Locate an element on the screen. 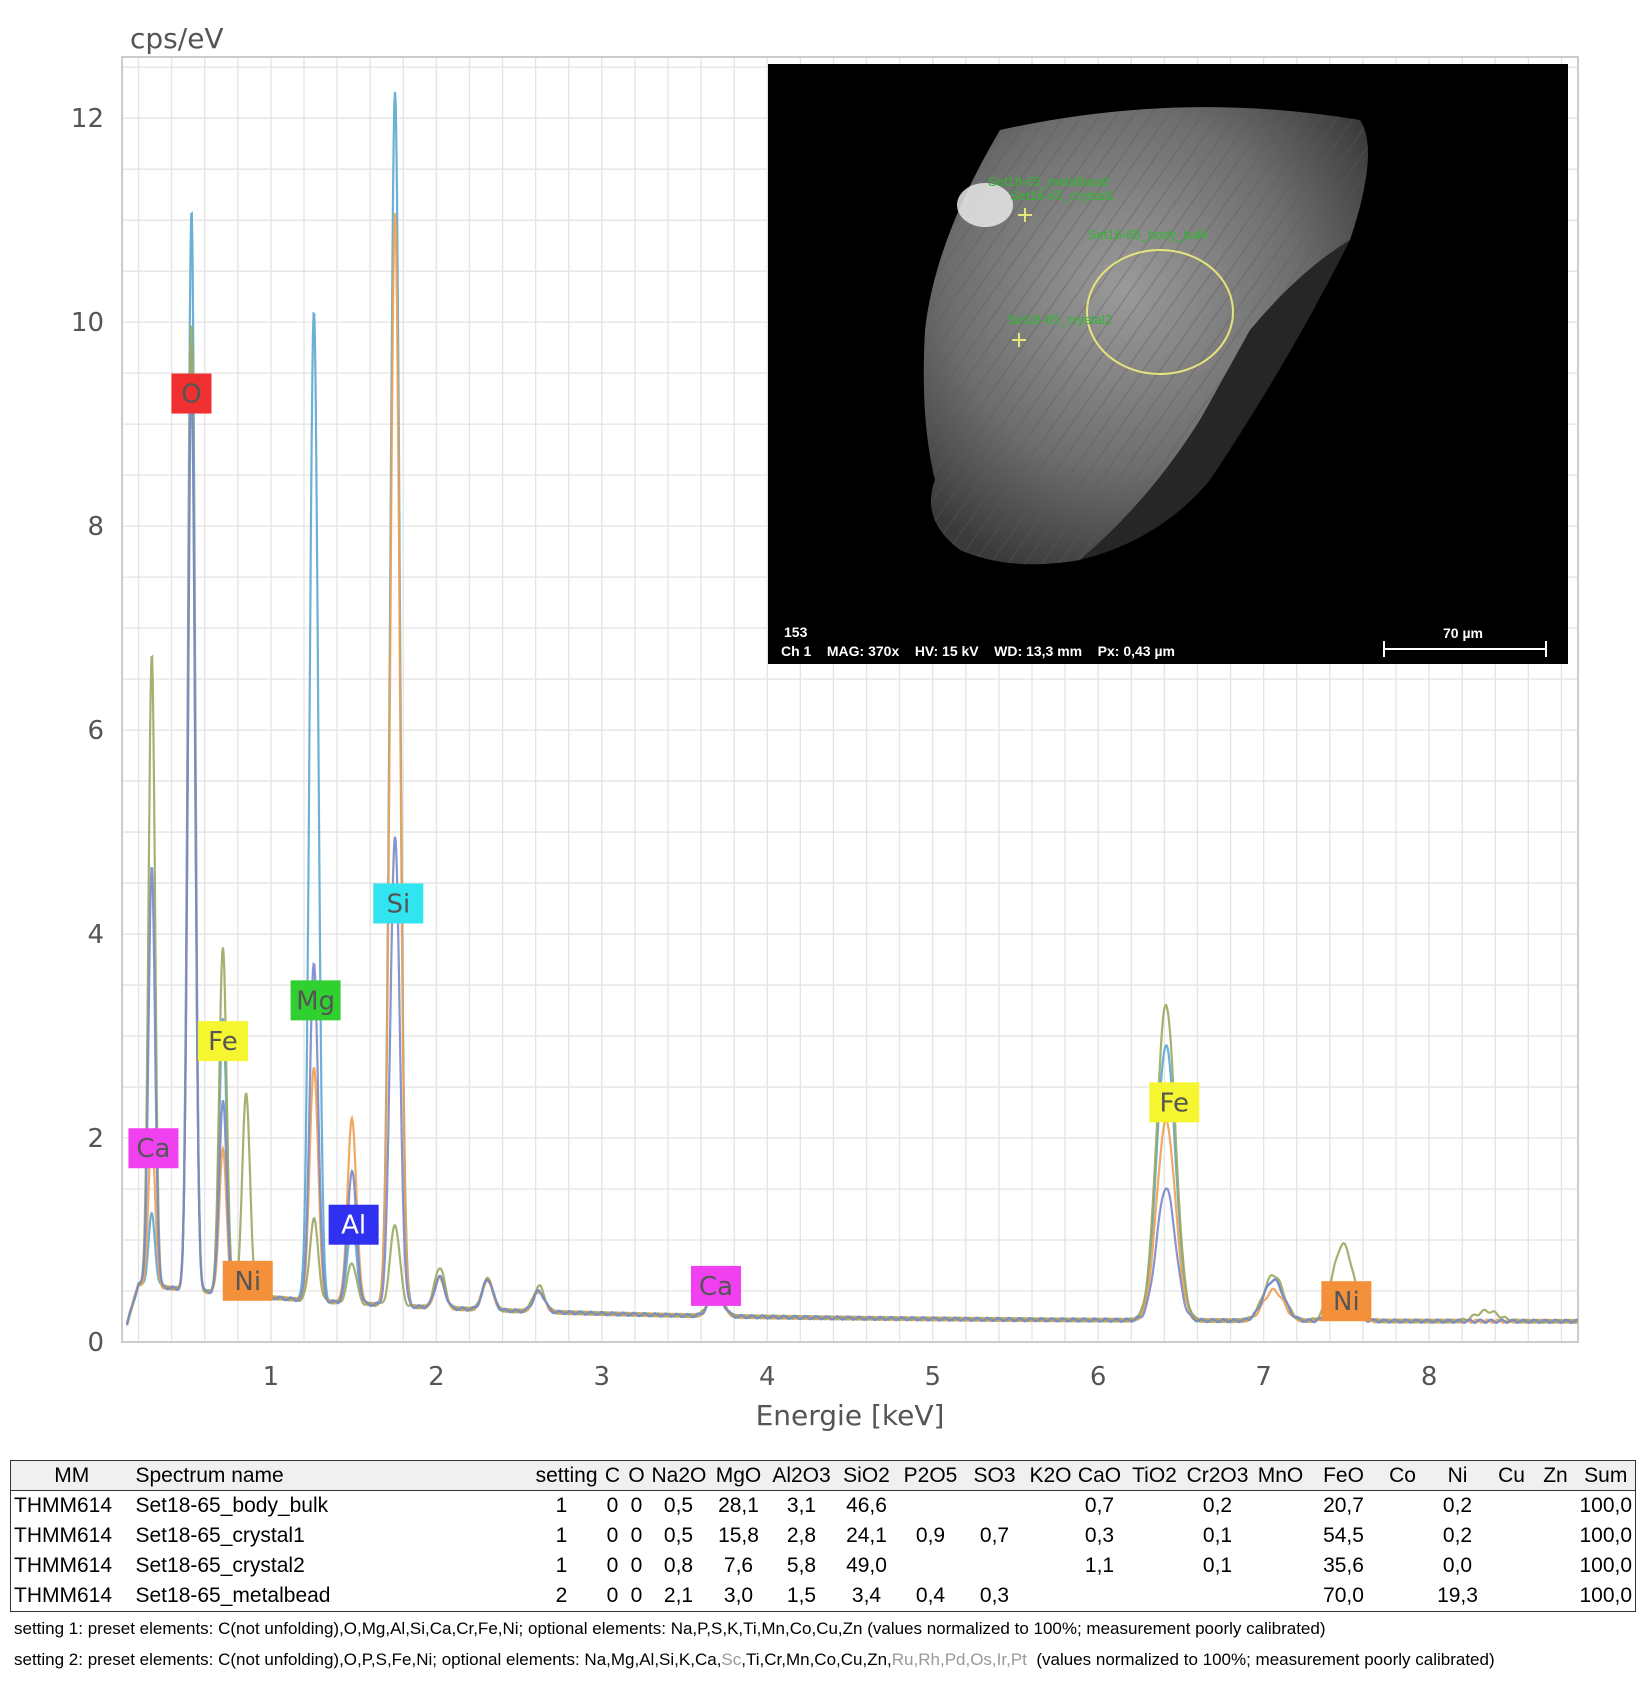 The image size is (1650, 1707). column-header: Na2O is located at coordinates (678, 1475).